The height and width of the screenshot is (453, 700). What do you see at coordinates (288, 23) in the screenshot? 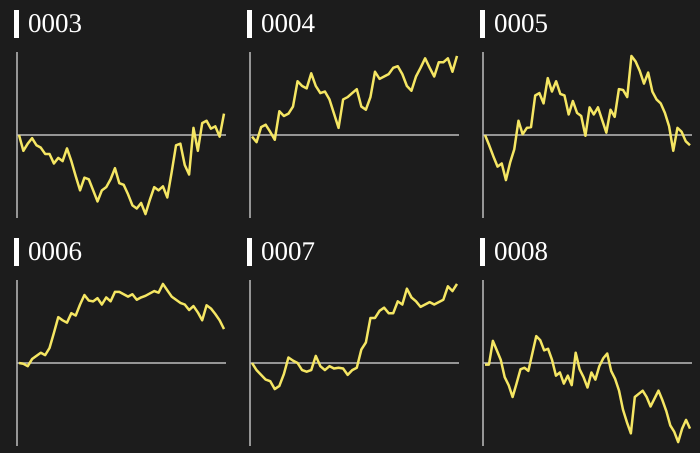
I see `chart-title: 0004` at bounding box center [288, 23].